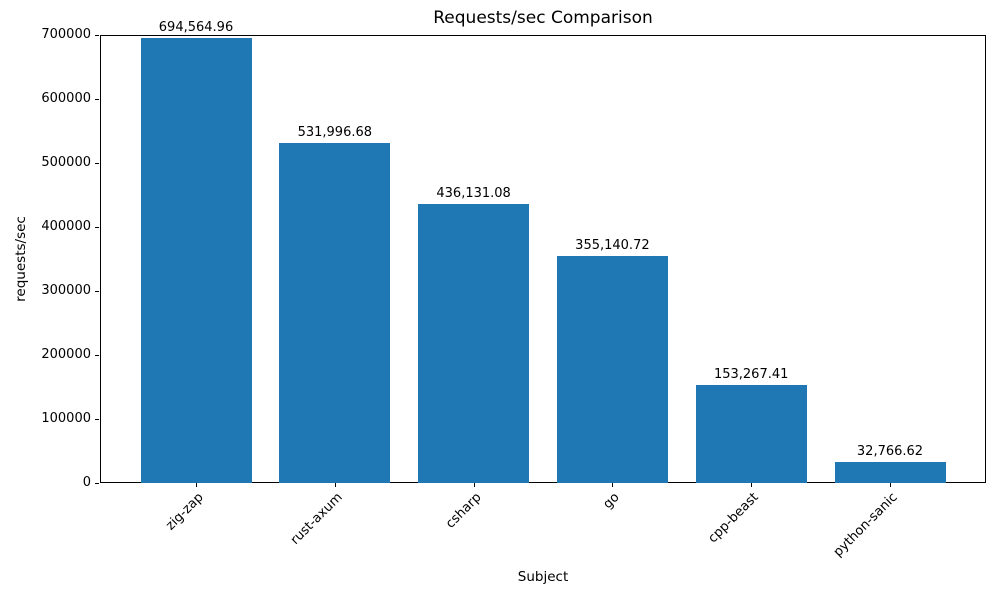 Image resolution: width=1000 pixels, height=600 pixels. What do you see at coordinates (66, 290) in the screenshot?
I see `y-tick-label: 300000` at bounding box center [66, 290].